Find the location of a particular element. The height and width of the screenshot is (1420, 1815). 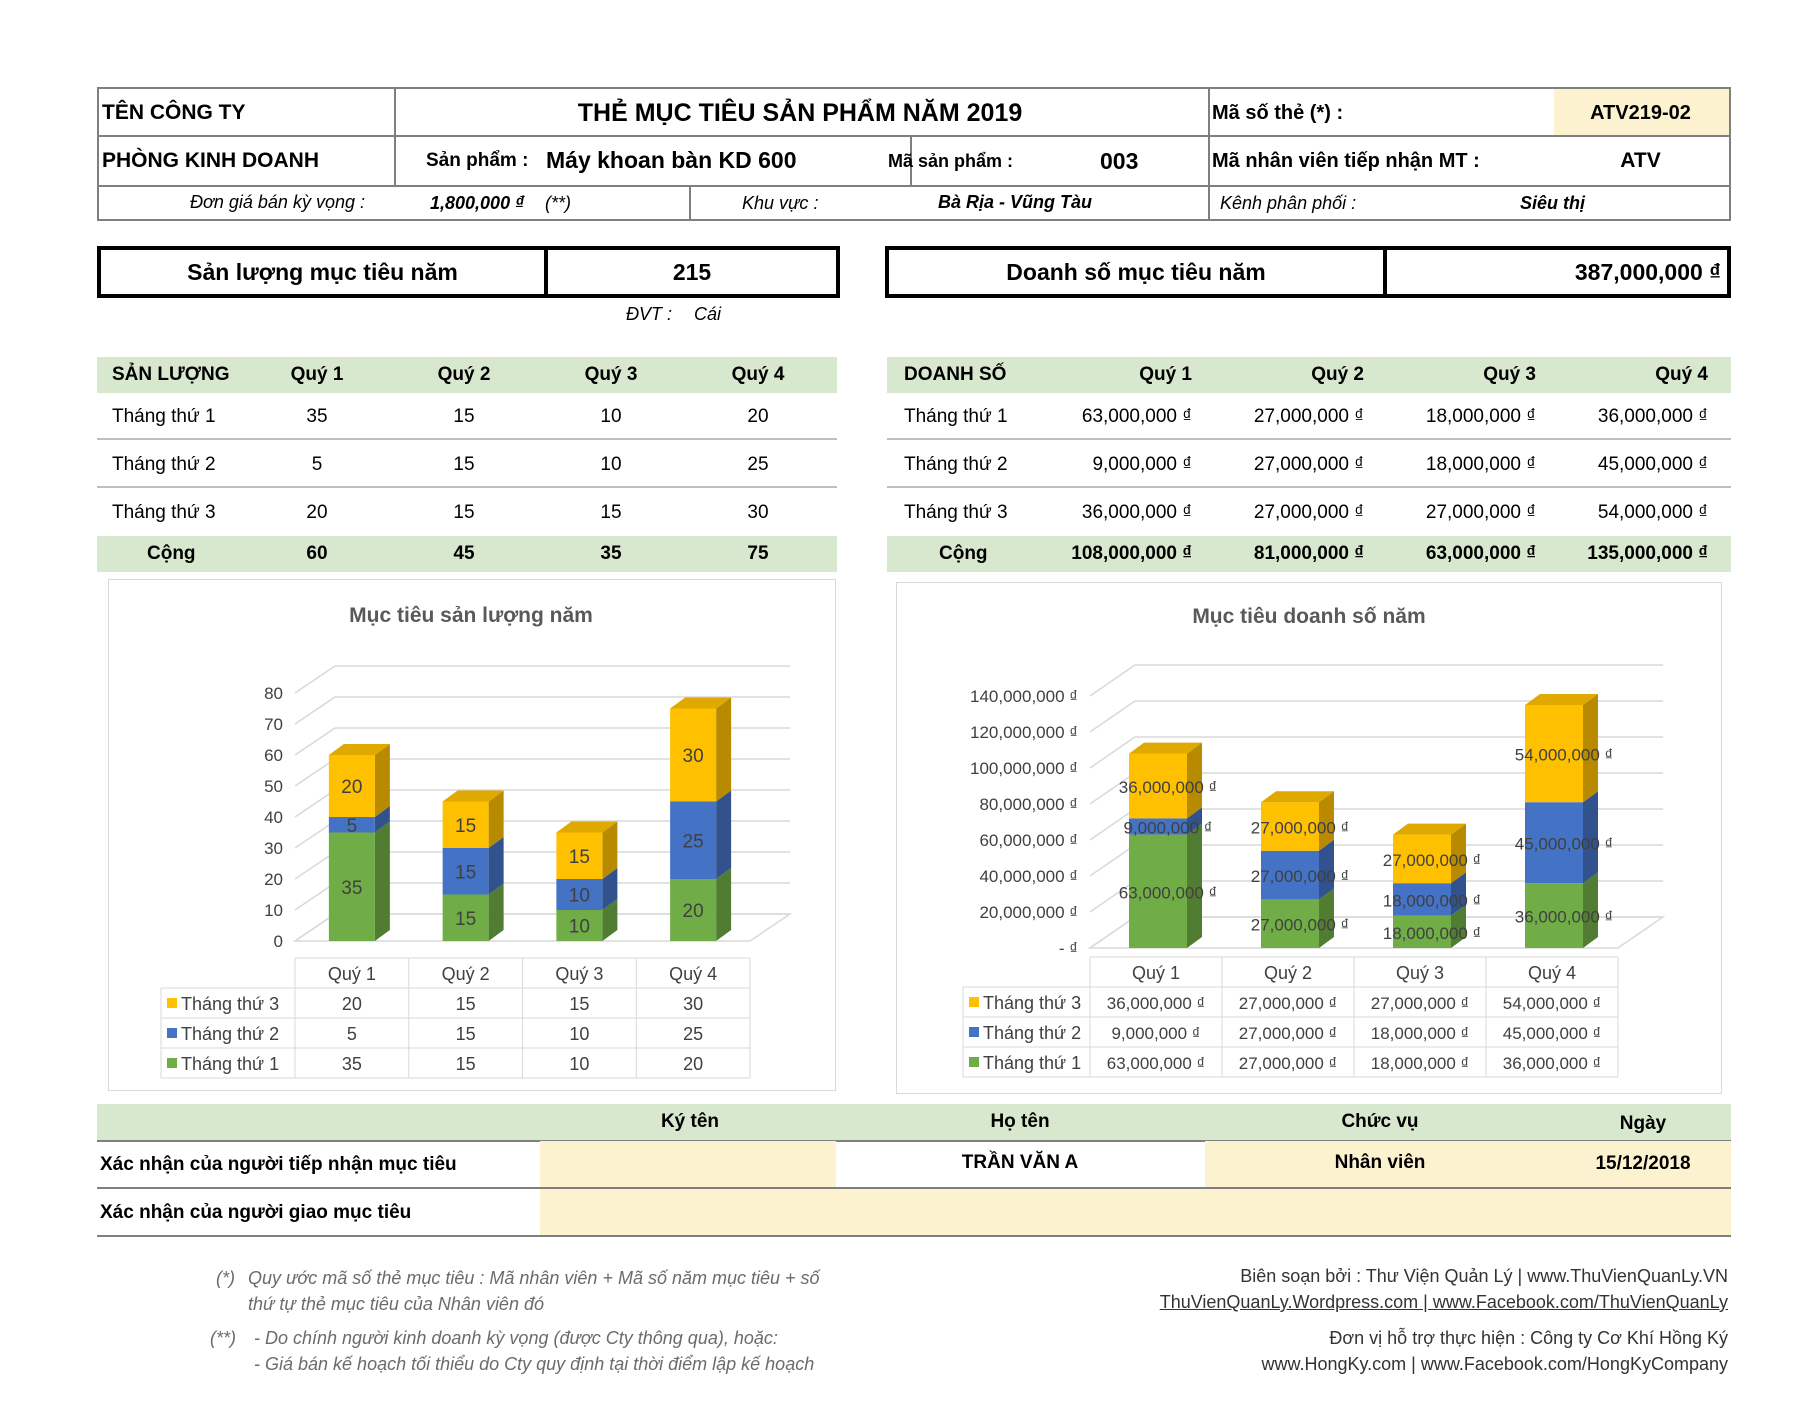

department: PHÒNG KINH DOANH is located at coordinates (211, 160).